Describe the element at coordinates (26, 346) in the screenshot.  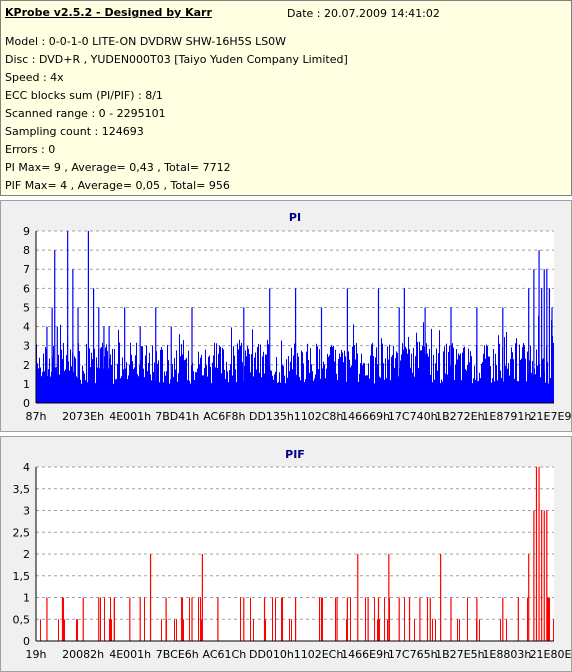
I see `pi-ytick-label: 3` at that location.